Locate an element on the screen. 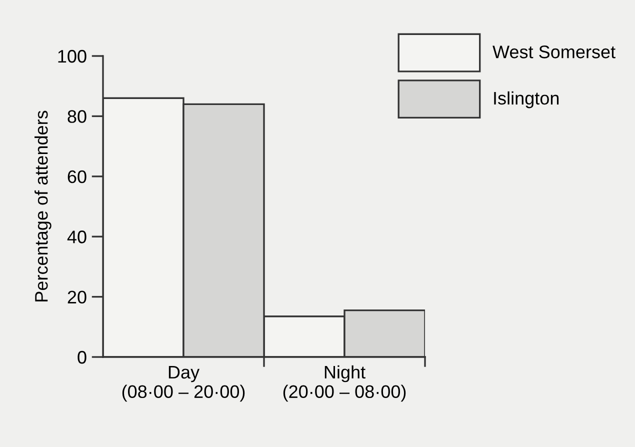  y-tick-label: 60 is located at coordinates (77, 177).